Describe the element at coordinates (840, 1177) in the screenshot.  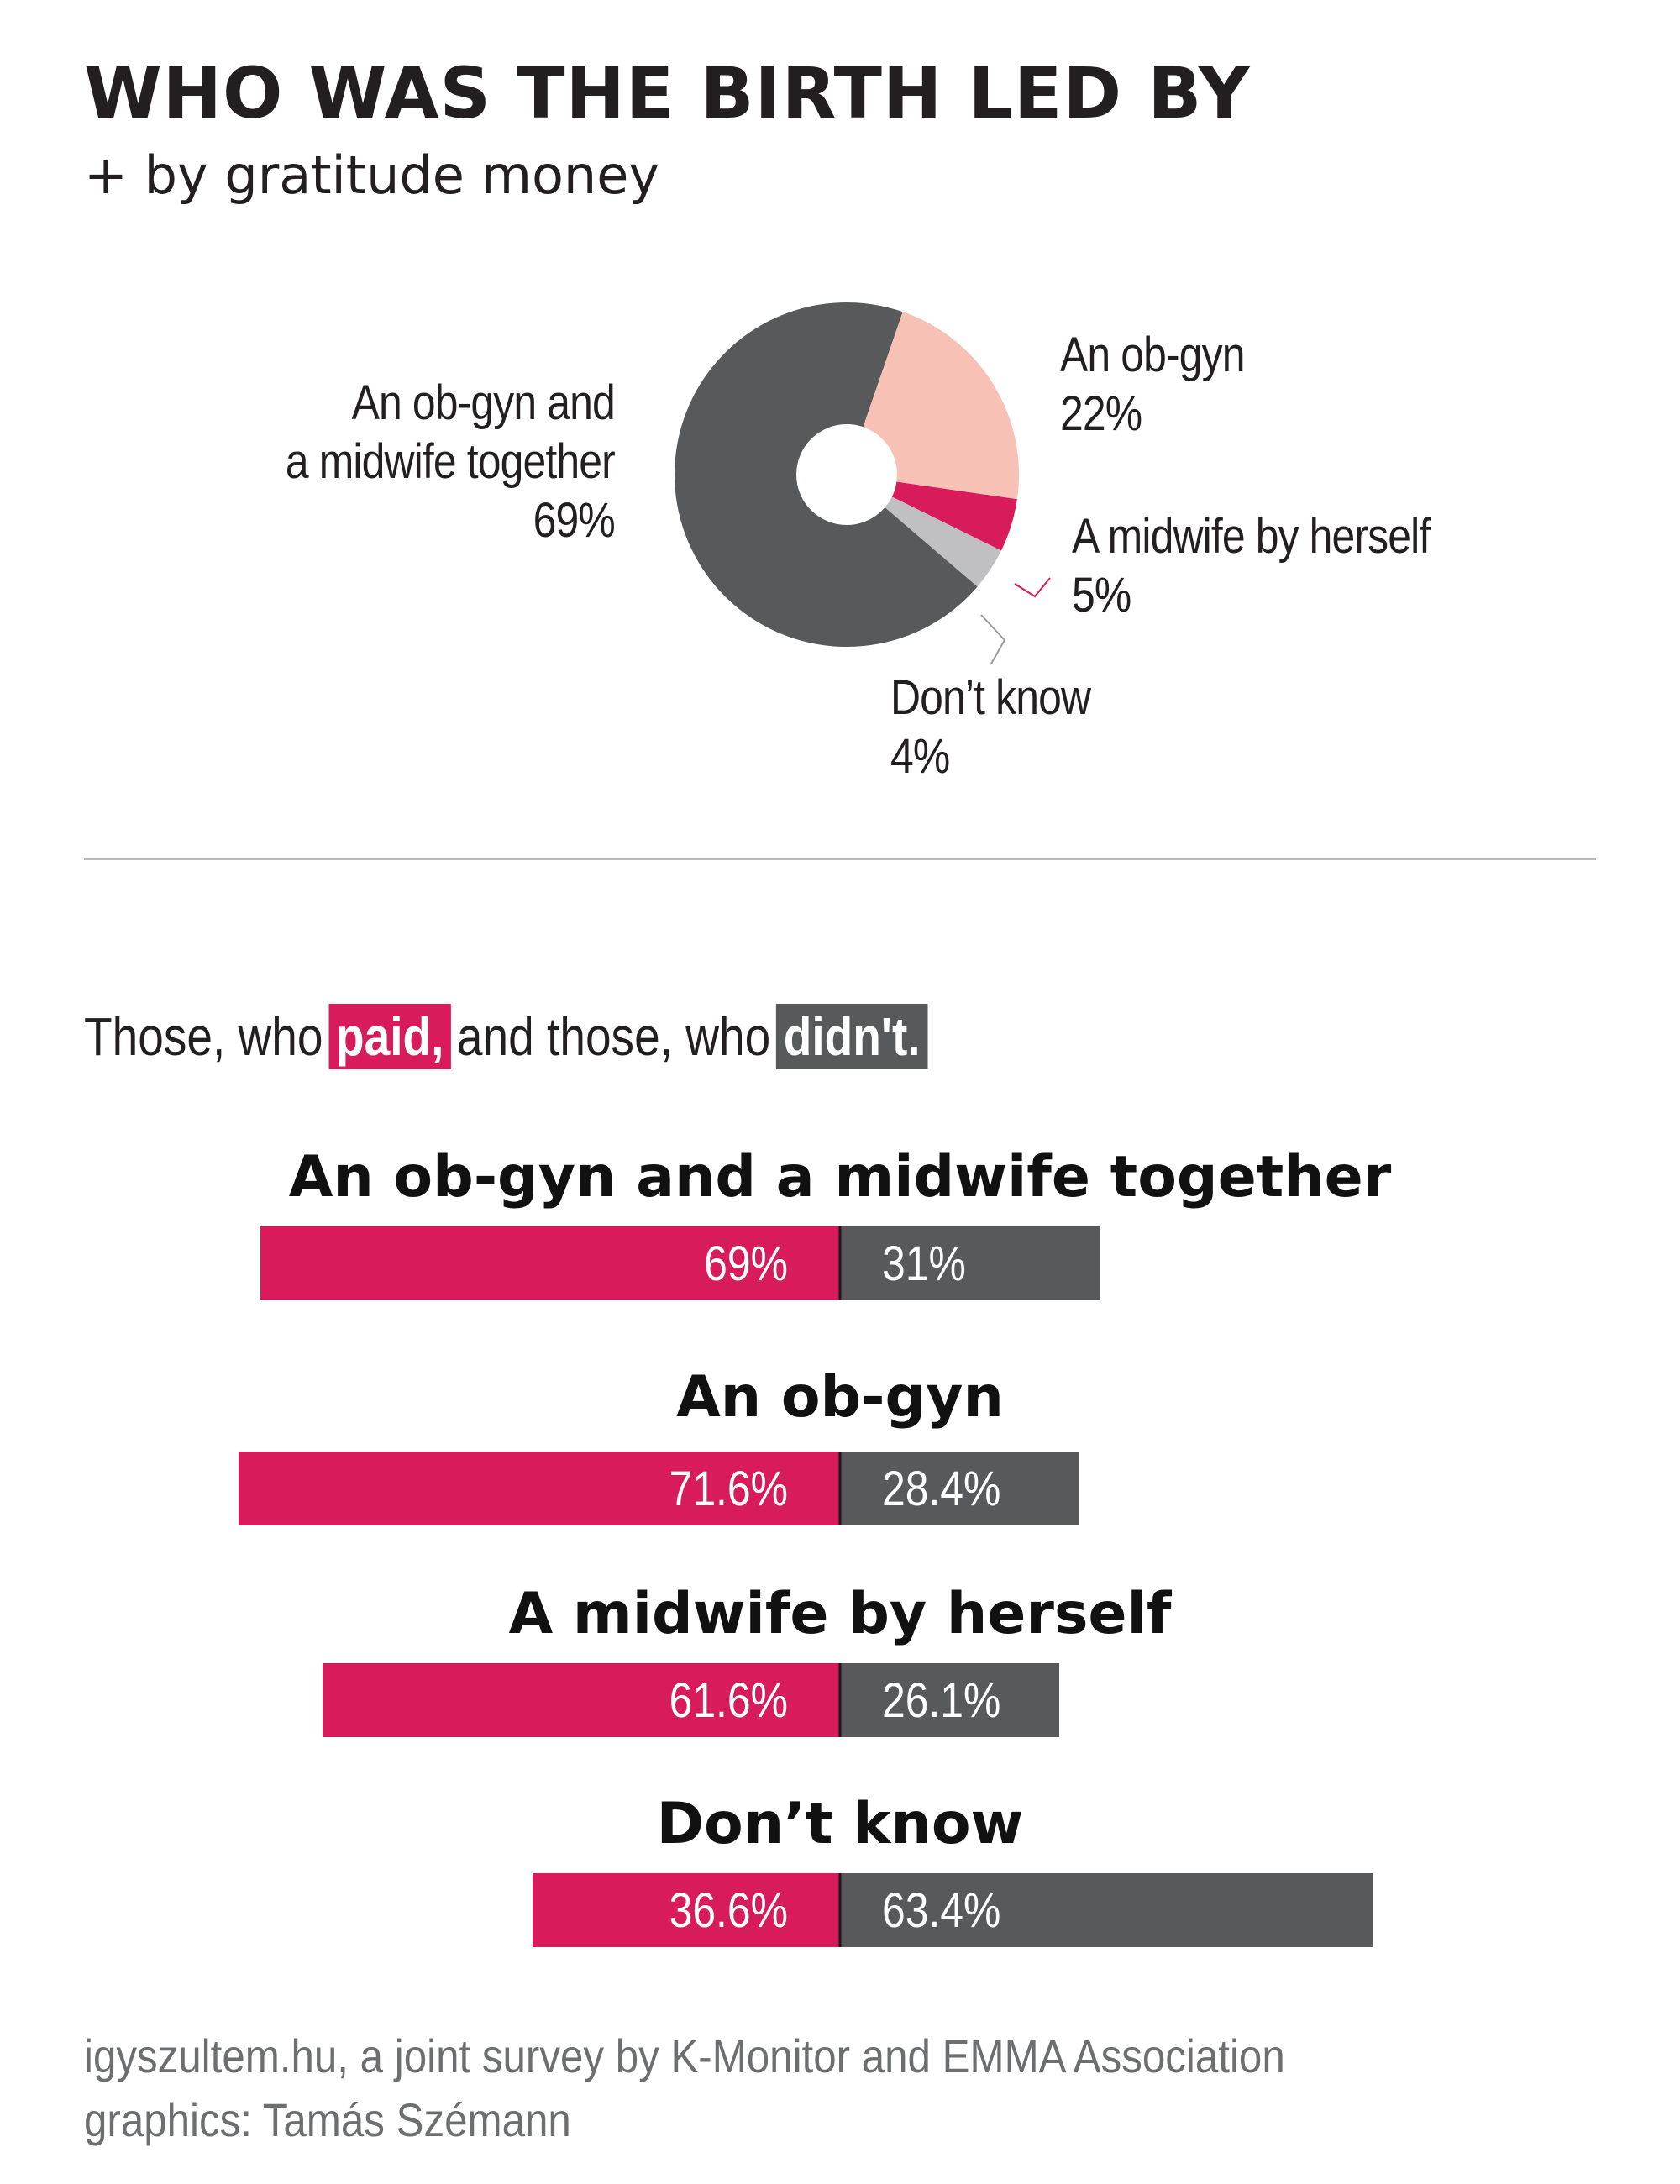
I see `bar-group-title-together: An ob-gyn and a midwife together` at that location.